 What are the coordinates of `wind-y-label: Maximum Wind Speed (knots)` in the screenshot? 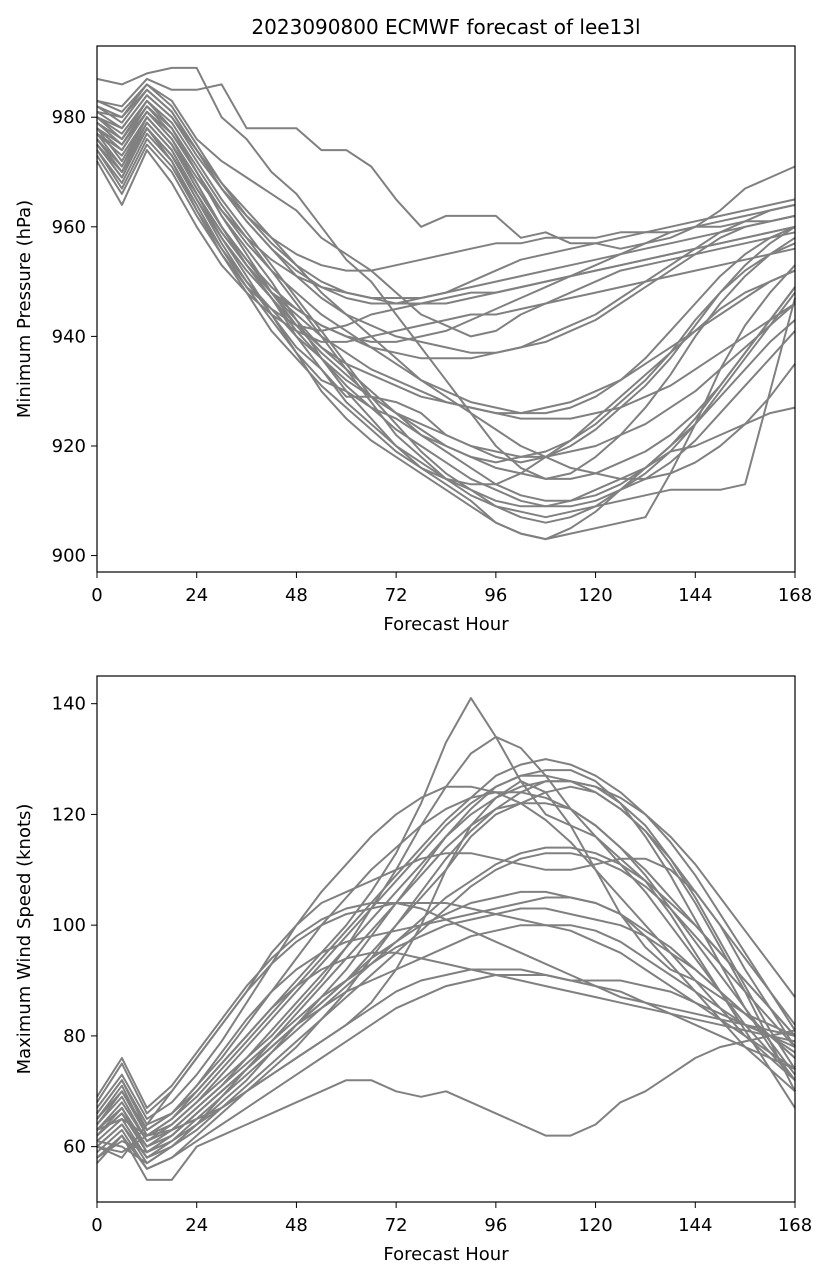 It's located at (24, 939).